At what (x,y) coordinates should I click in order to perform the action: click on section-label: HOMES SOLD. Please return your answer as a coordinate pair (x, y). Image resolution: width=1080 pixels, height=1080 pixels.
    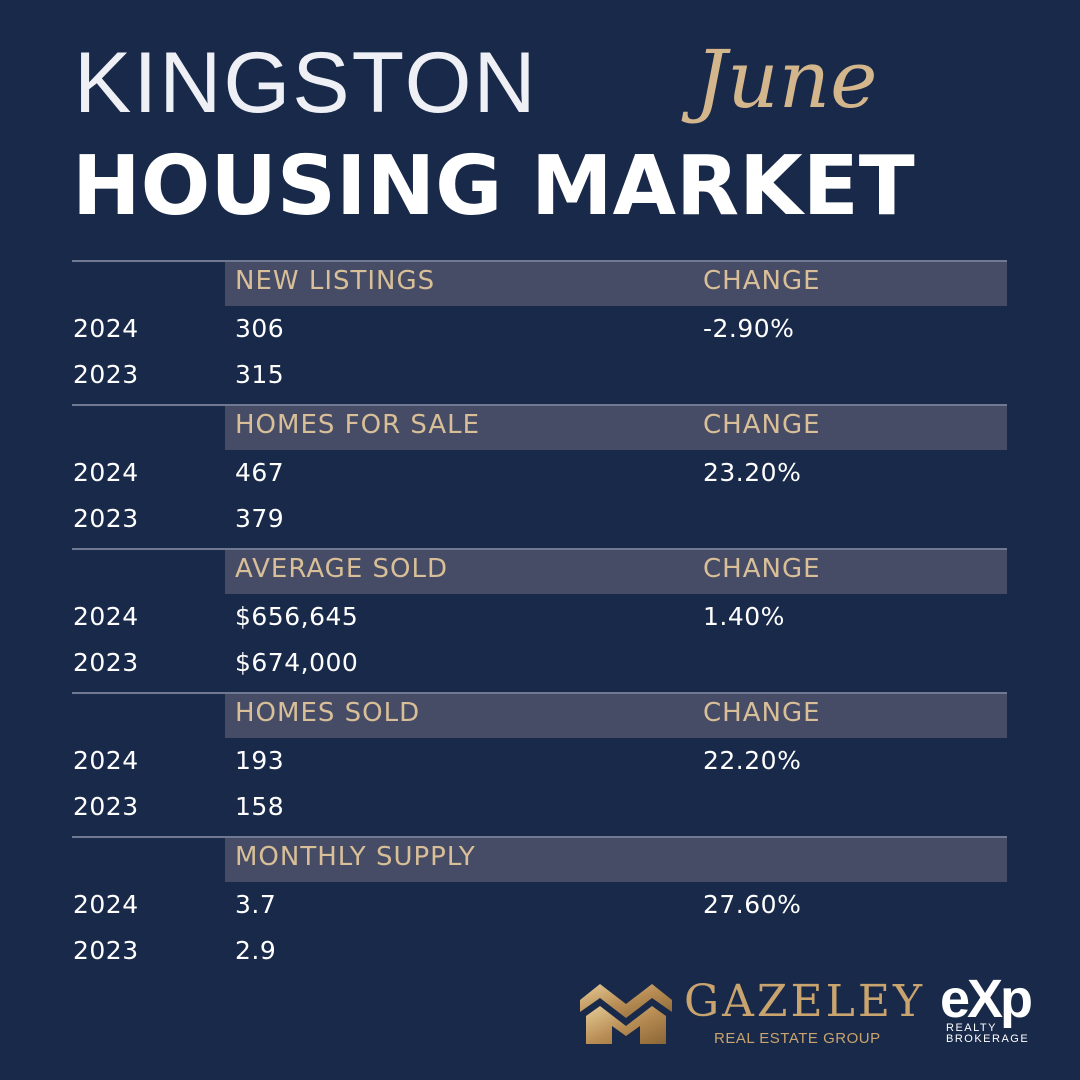
    Looking at the image, I should click on (328, 713).